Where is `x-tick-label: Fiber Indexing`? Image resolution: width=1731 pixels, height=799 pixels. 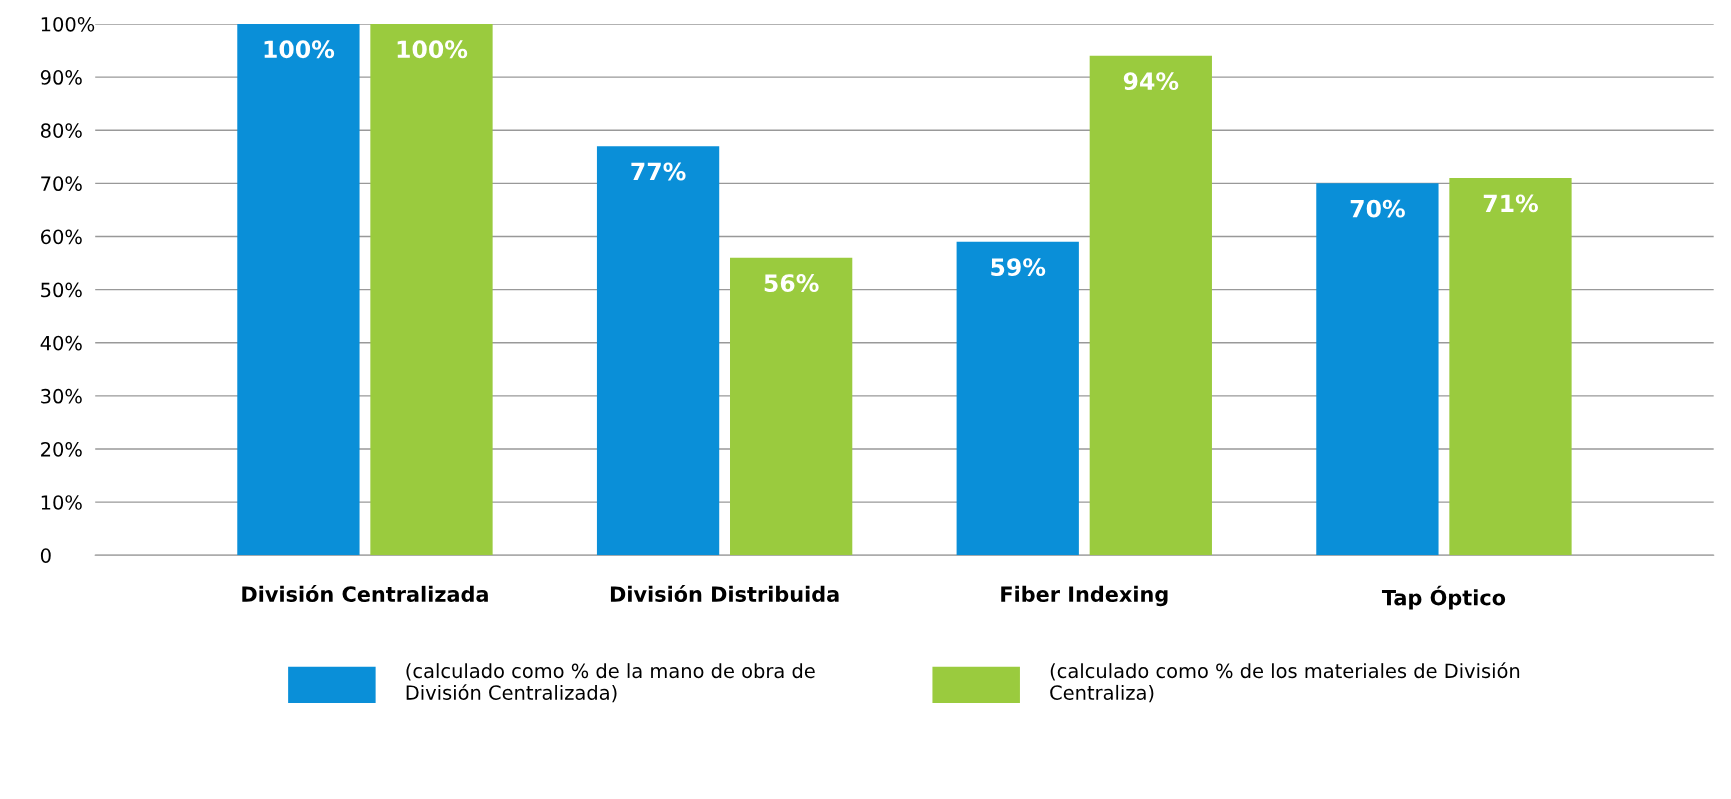
x-tick-label: Fiber Indexing is located at coordinates (1084, 596).